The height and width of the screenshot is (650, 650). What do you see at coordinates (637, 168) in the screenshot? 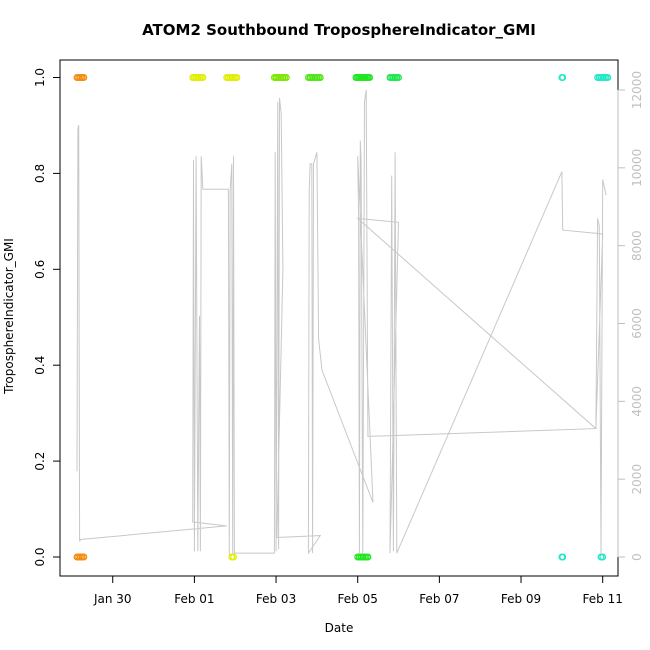
I see `y2-tick-label: 10000` at bounding box center [637, 168].